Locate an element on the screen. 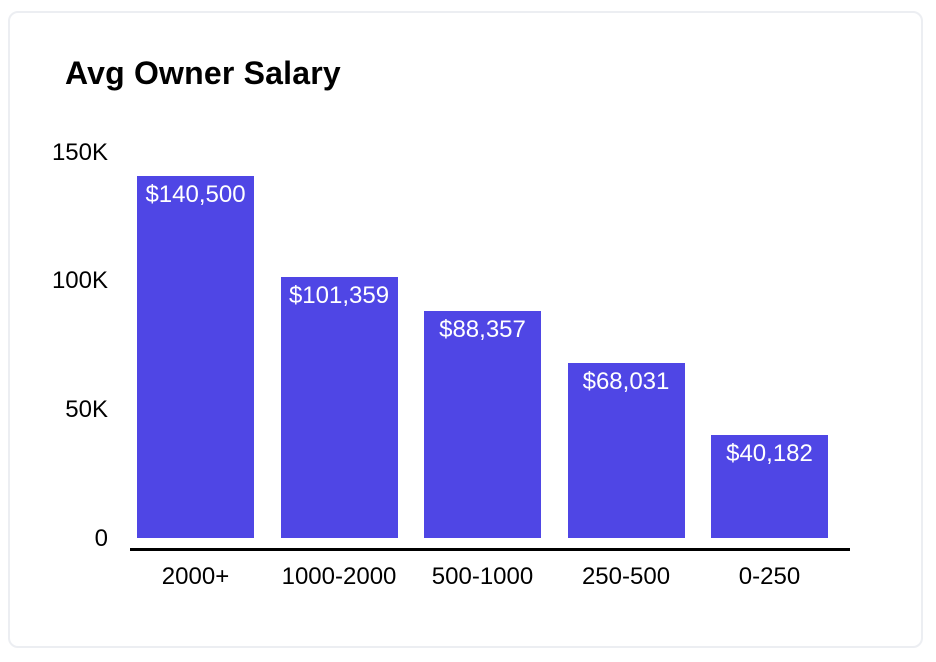 The height and width of the screenshot is (662, 936). bar-500-1000: $88,357 is located at coordinates (482, 424).